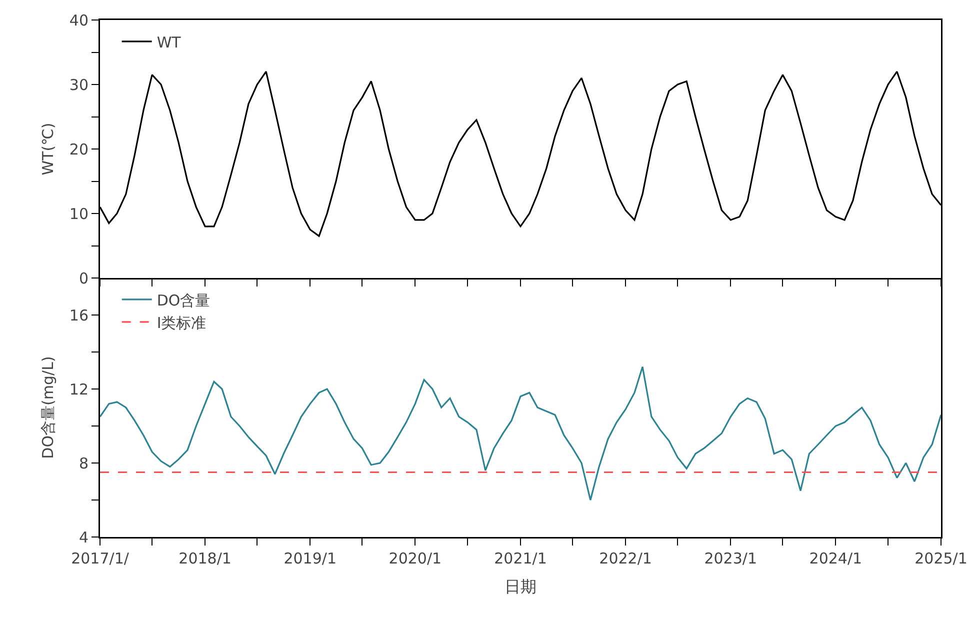 This screenshot has height=621, width=977. I want to click on y-tick-label: 10, so click(78, 213).